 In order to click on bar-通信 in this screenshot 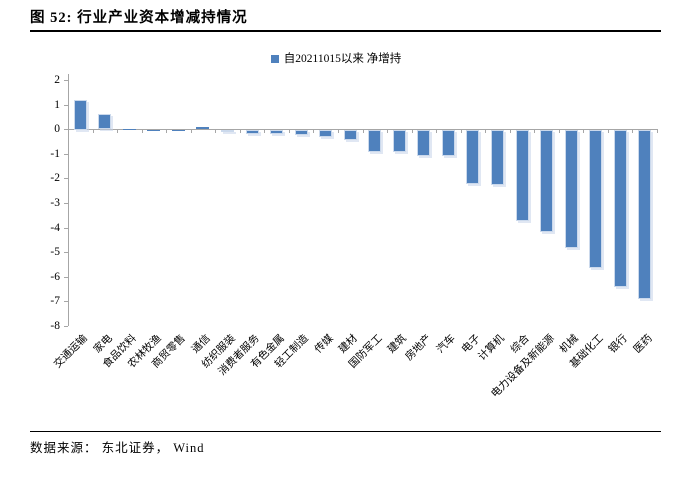, I will do `click(202, 128)`.